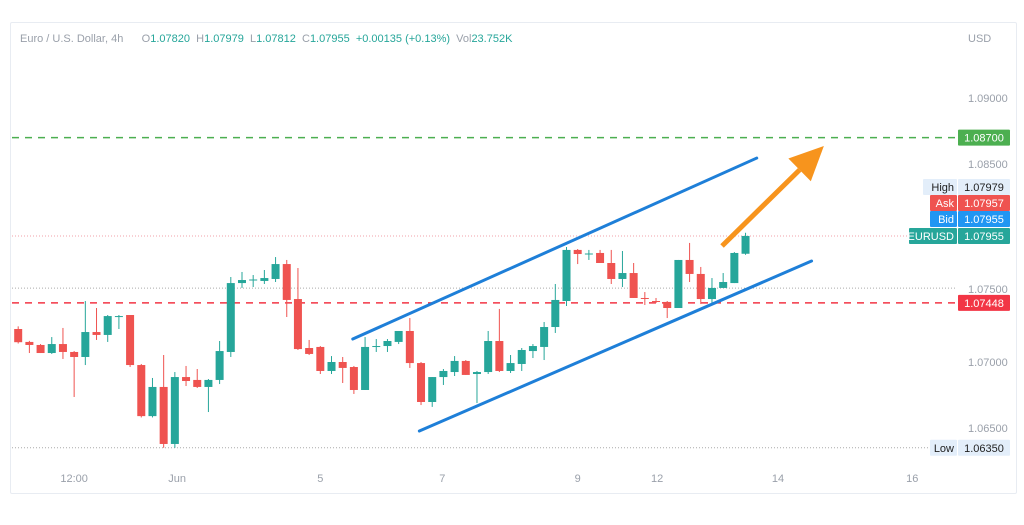  I want to click on low-tag-badge, so click(943, 447).